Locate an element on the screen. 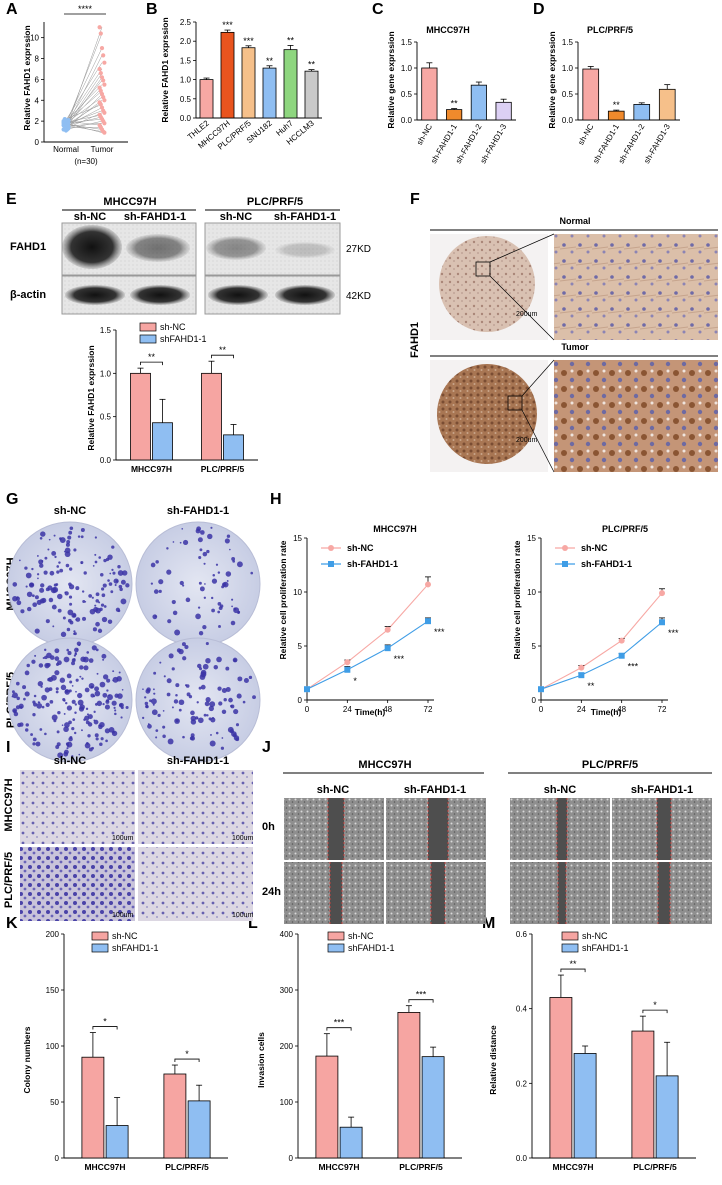  panel-f-zoom-line is located at coordinates (538, 441).